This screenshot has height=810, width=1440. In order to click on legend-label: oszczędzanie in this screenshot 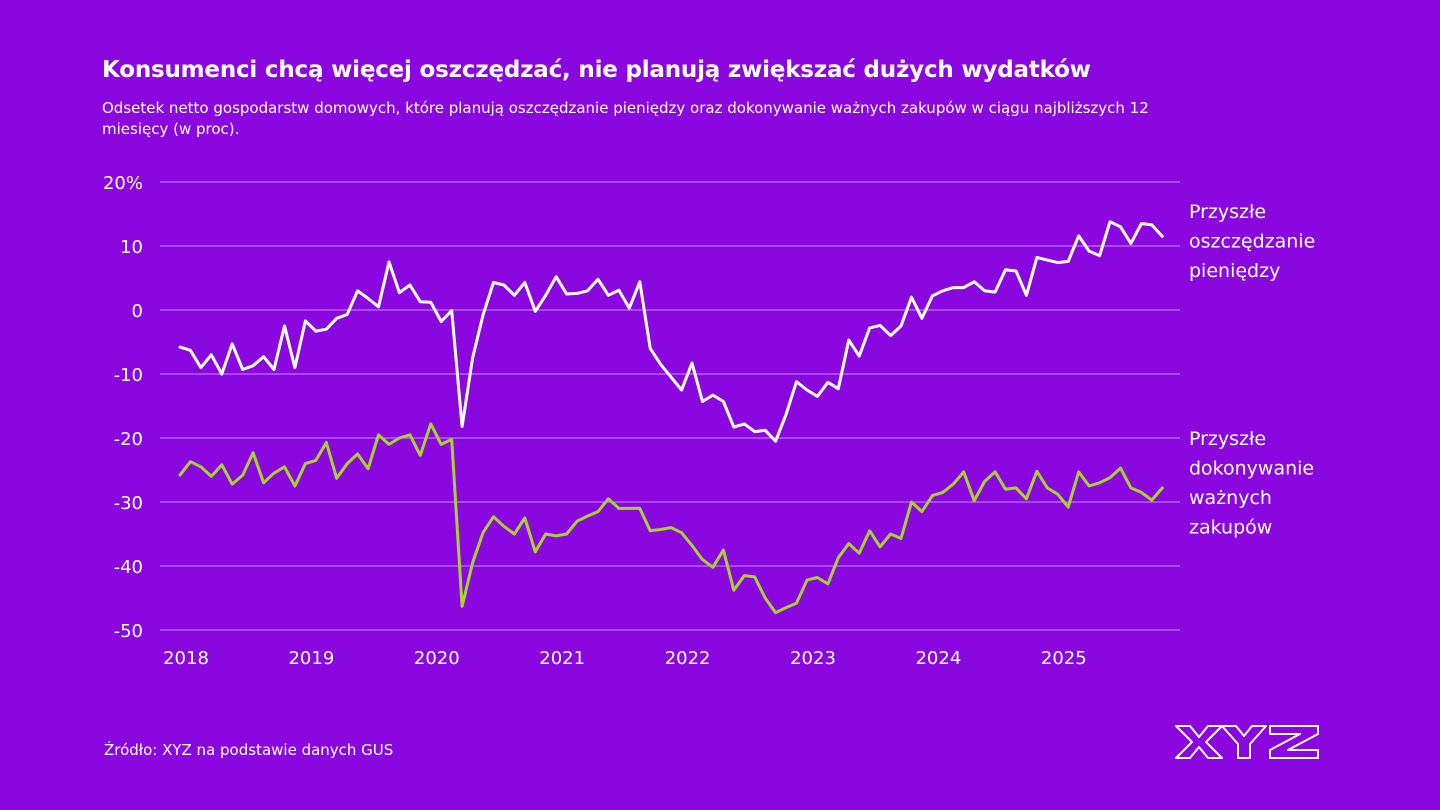, I will do `click(1252, 242)`.